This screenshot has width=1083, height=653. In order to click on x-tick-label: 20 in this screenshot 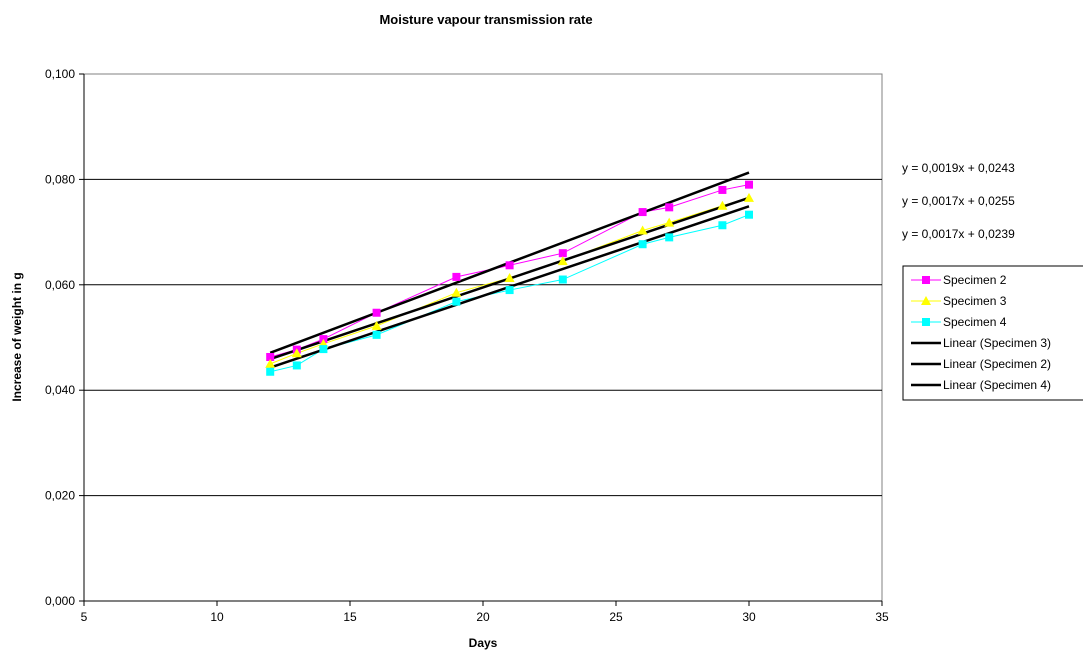, I will do `click(483, 617)`.